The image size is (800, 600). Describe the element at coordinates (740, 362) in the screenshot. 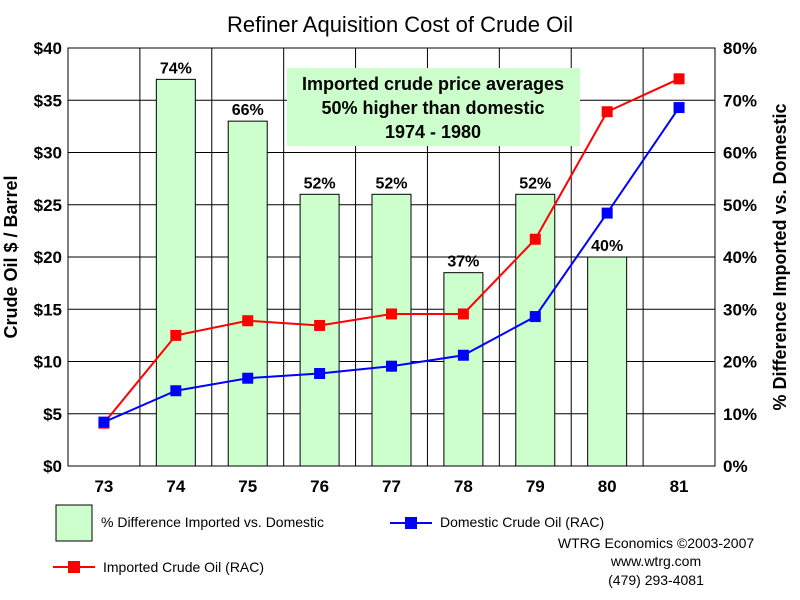

I see `y2-tick-label: 20%` at that location.